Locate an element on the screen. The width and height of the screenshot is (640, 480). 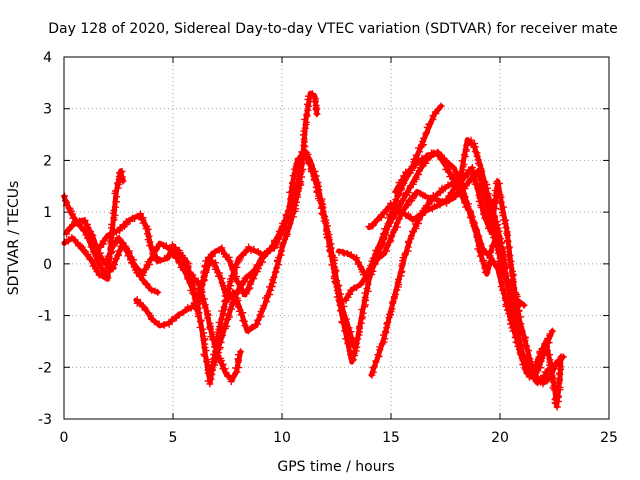
x-tick-label: 0 is located at coordinates (64, 438).